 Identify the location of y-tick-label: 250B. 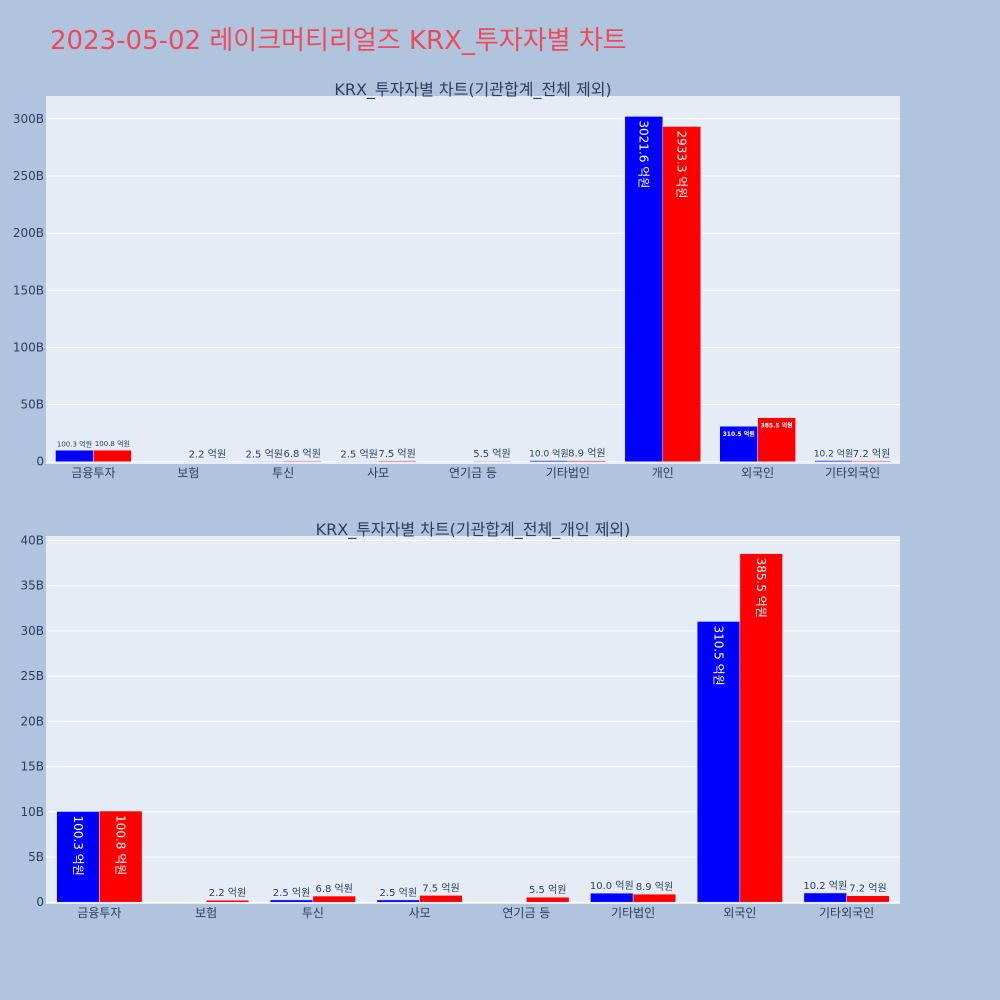
(28, 176).